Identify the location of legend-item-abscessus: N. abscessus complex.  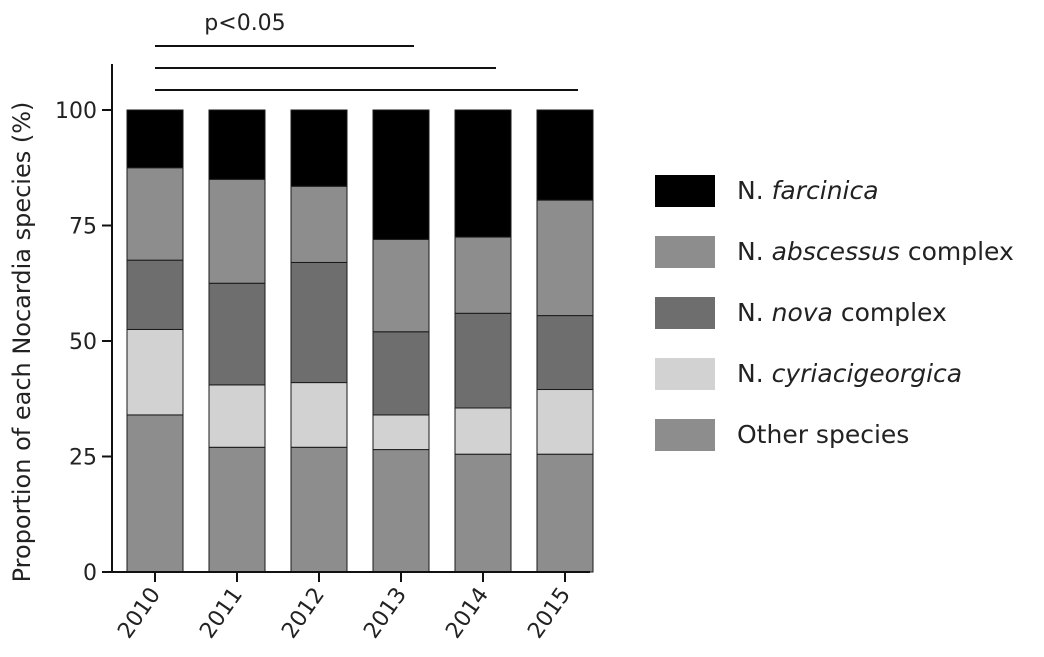
(834, 251).